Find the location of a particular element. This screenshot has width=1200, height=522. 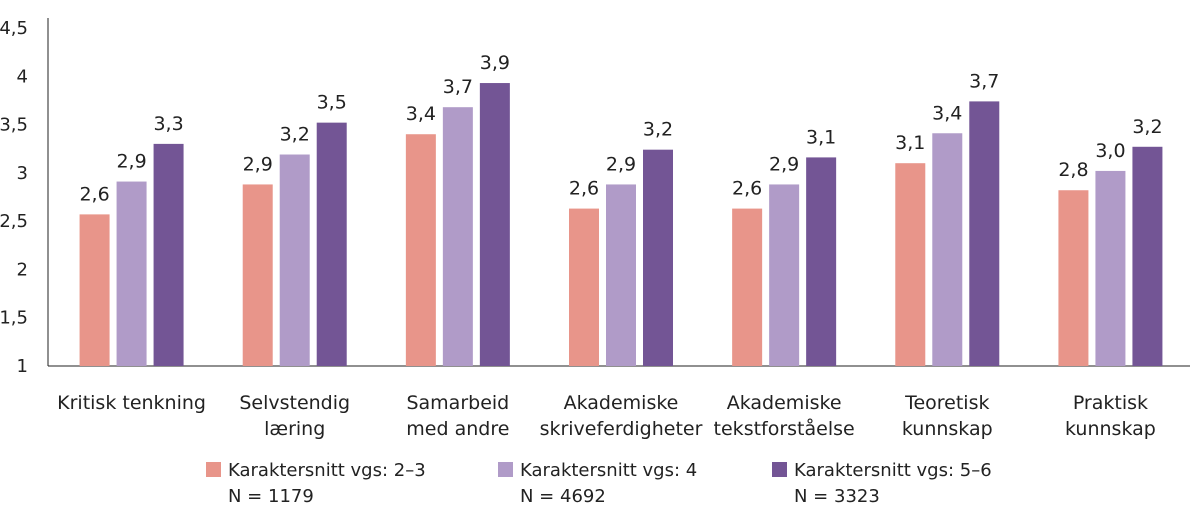

y-tick-label: 1 is located at coordinates (22, 366).